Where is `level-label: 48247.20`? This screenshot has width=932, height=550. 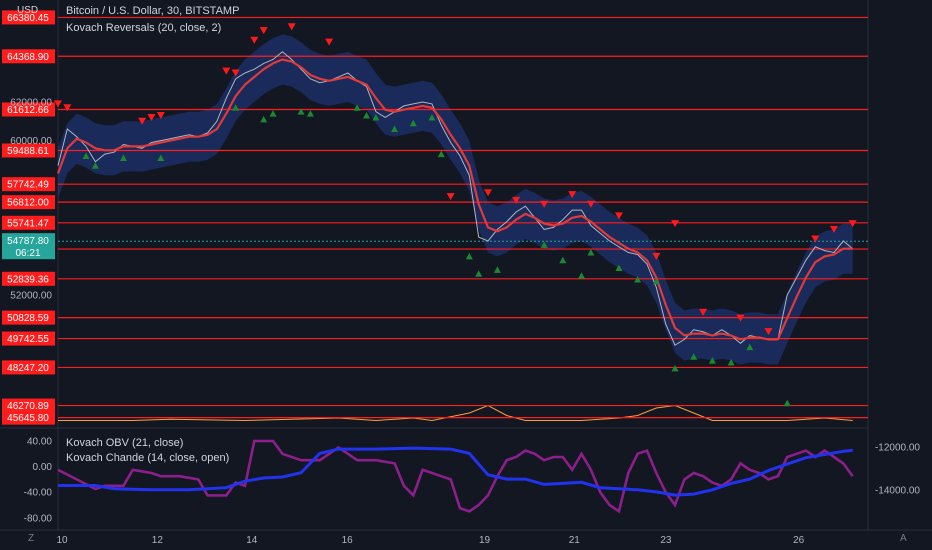
level-label: 48247.20 is located at coordinates (28, 368).